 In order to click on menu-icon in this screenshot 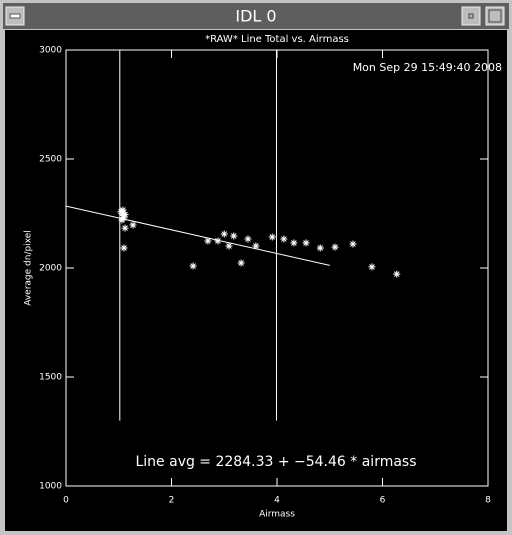, I will do `click(15, 16)`.